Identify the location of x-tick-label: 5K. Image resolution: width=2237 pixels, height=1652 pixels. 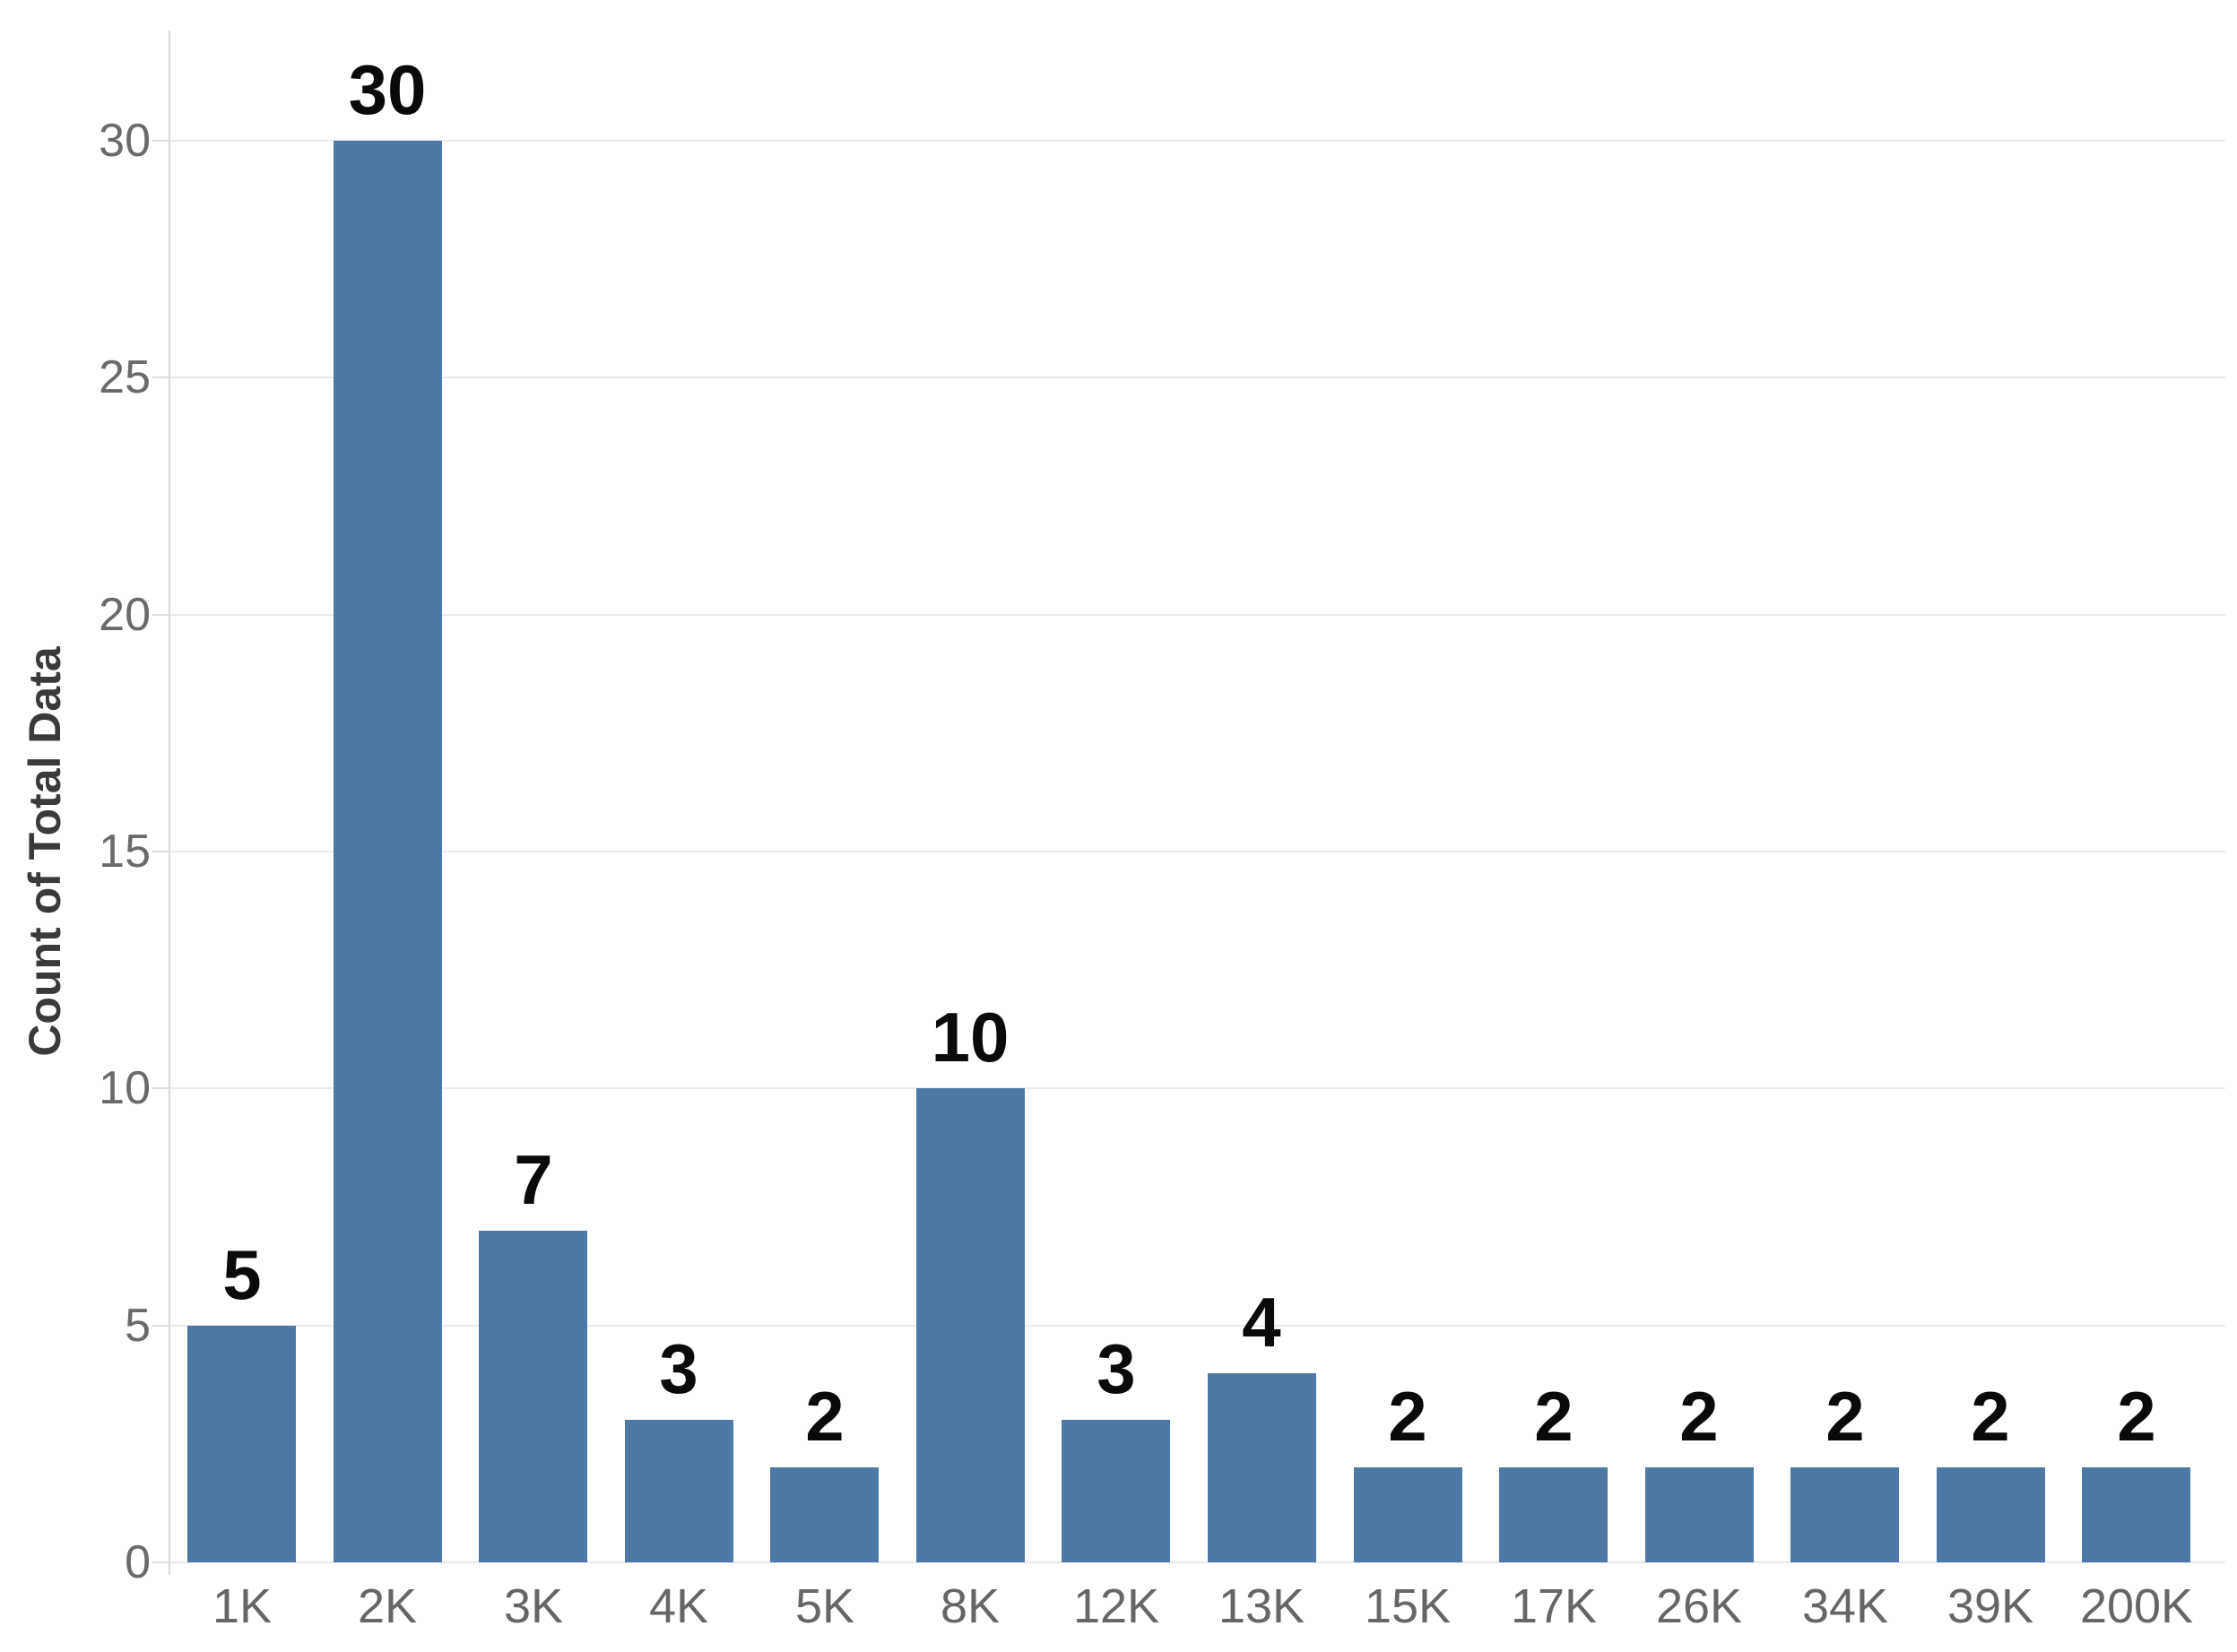
(824, 1606).